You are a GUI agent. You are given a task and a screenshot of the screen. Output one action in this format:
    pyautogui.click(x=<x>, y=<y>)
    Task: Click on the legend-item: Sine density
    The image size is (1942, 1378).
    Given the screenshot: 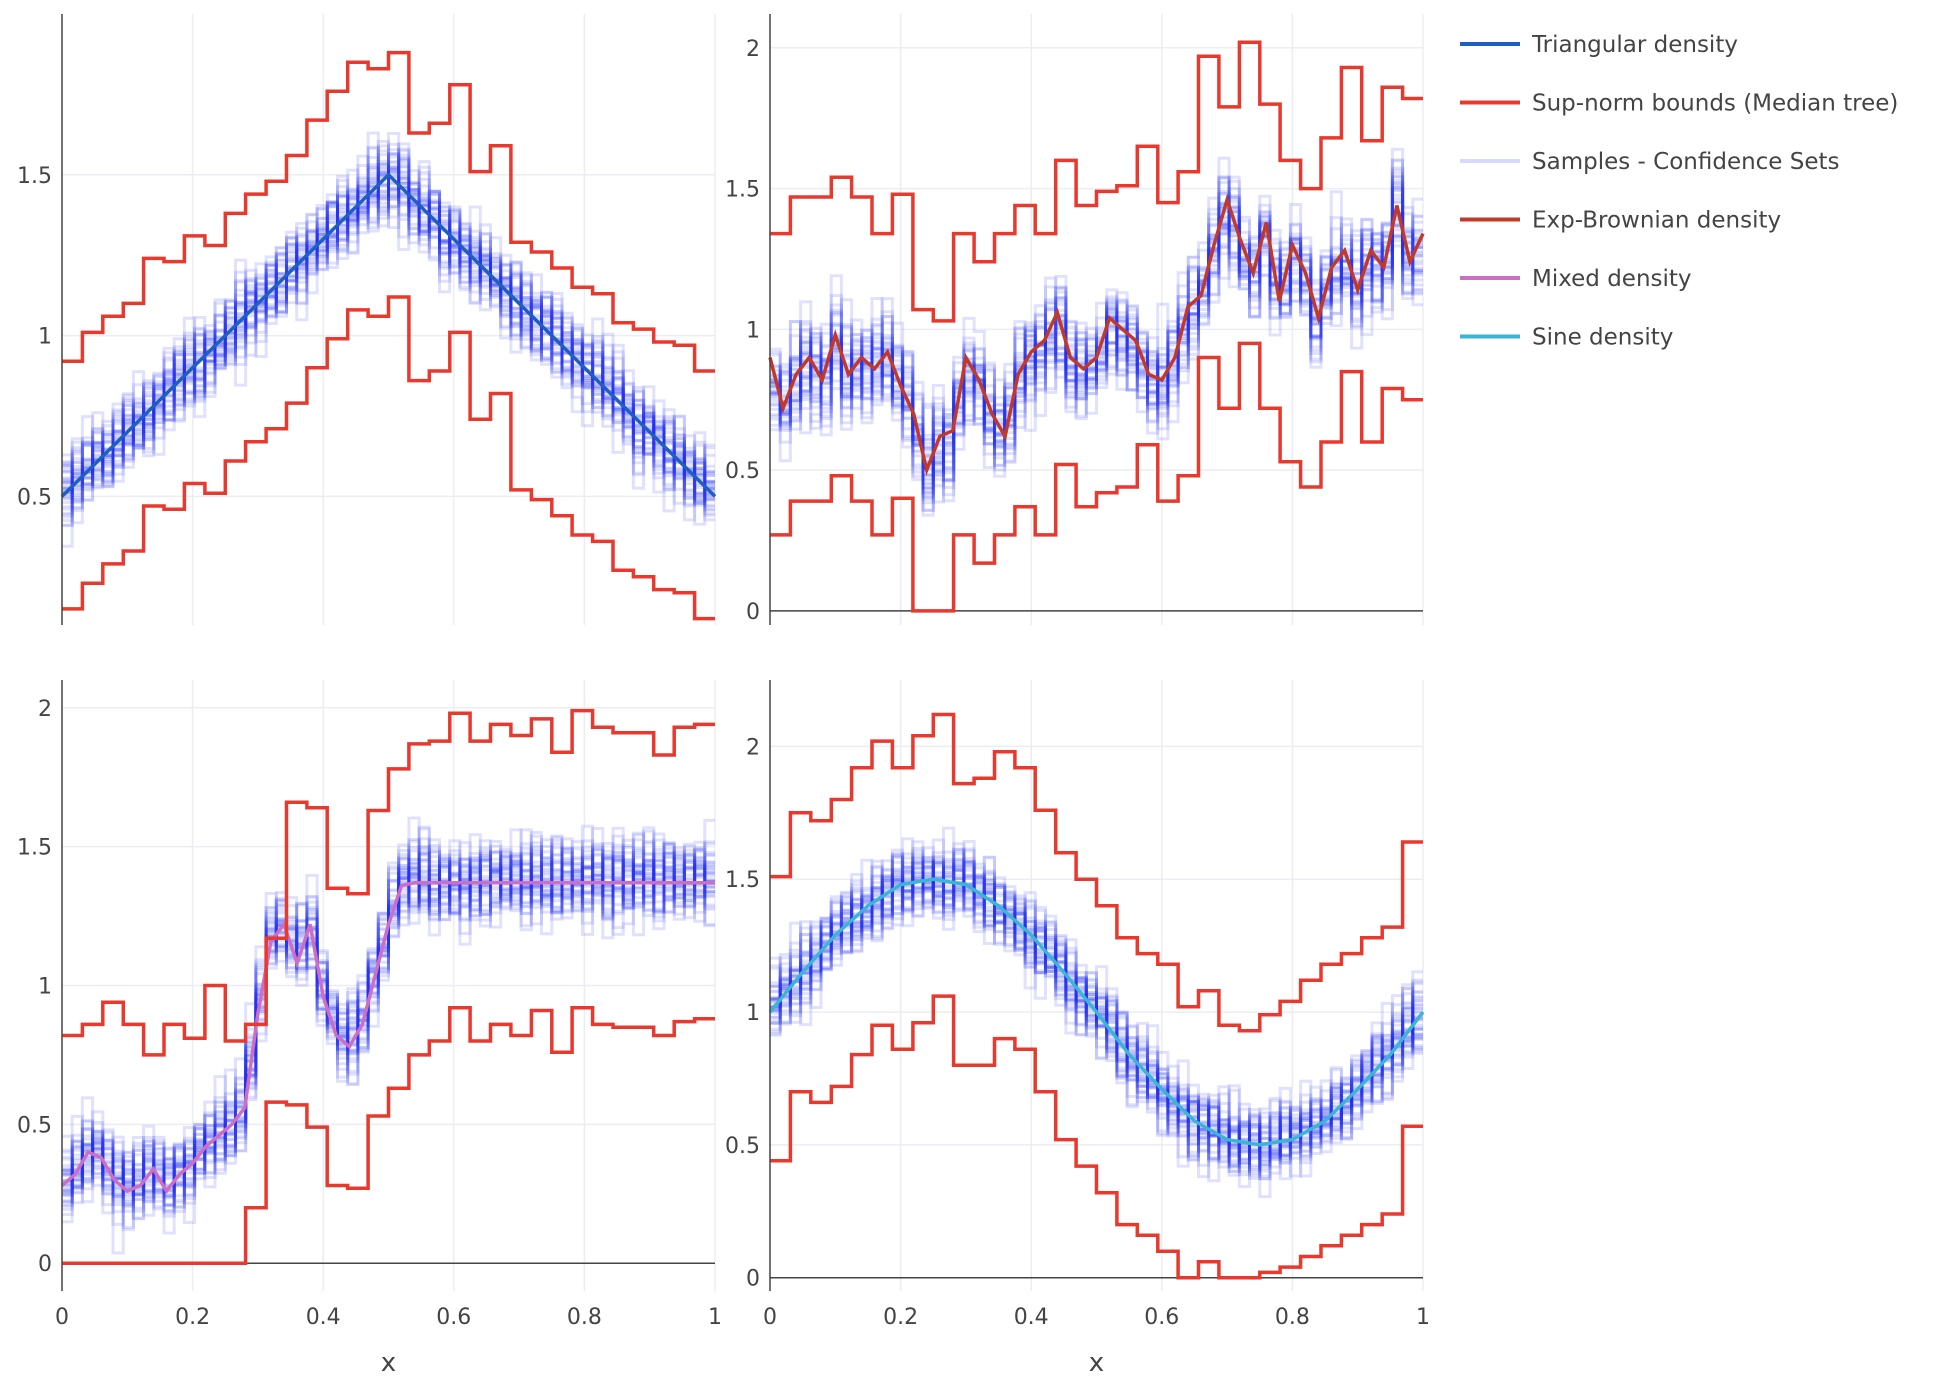 What is the action you would take?
    pyautogui.click(x=1566, y=338)
    